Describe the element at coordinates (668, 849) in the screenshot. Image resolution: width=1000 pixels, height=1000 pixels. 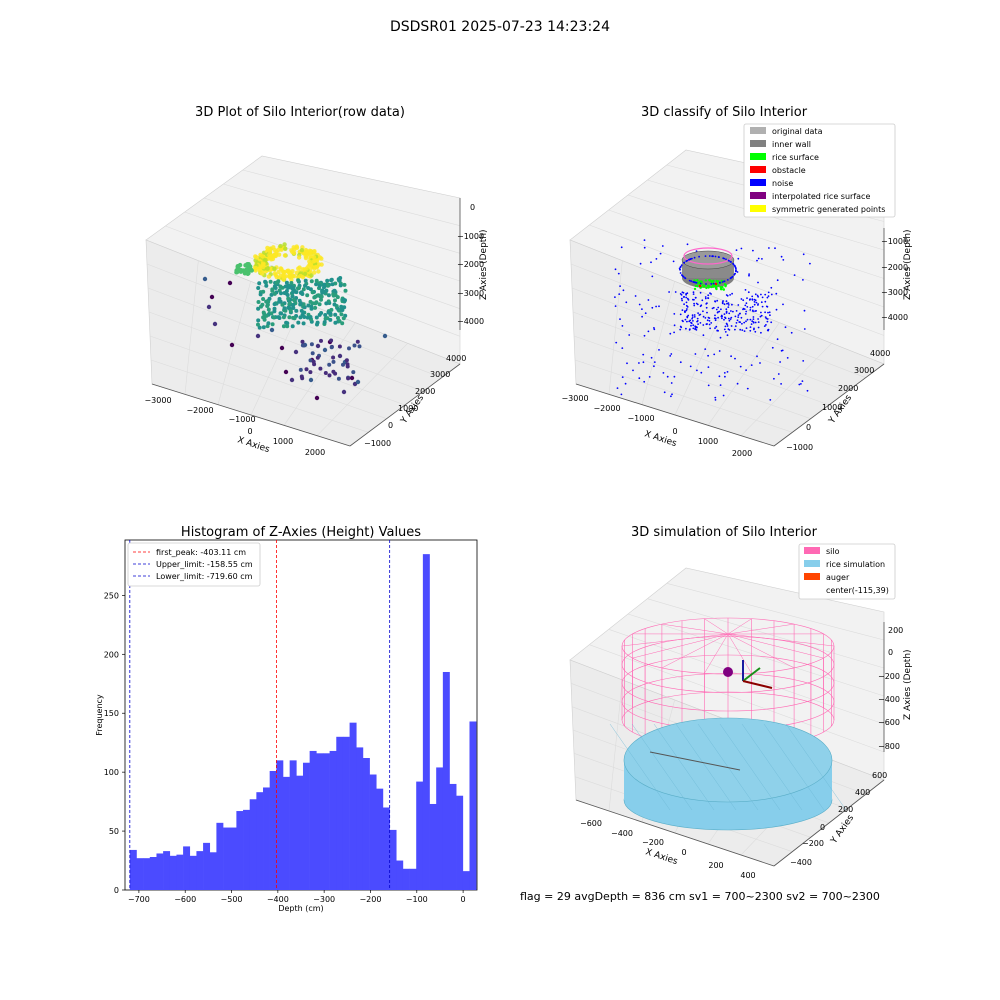
I see `sim-x-ticks: −600 −400 −200 0 200 400` at that location.